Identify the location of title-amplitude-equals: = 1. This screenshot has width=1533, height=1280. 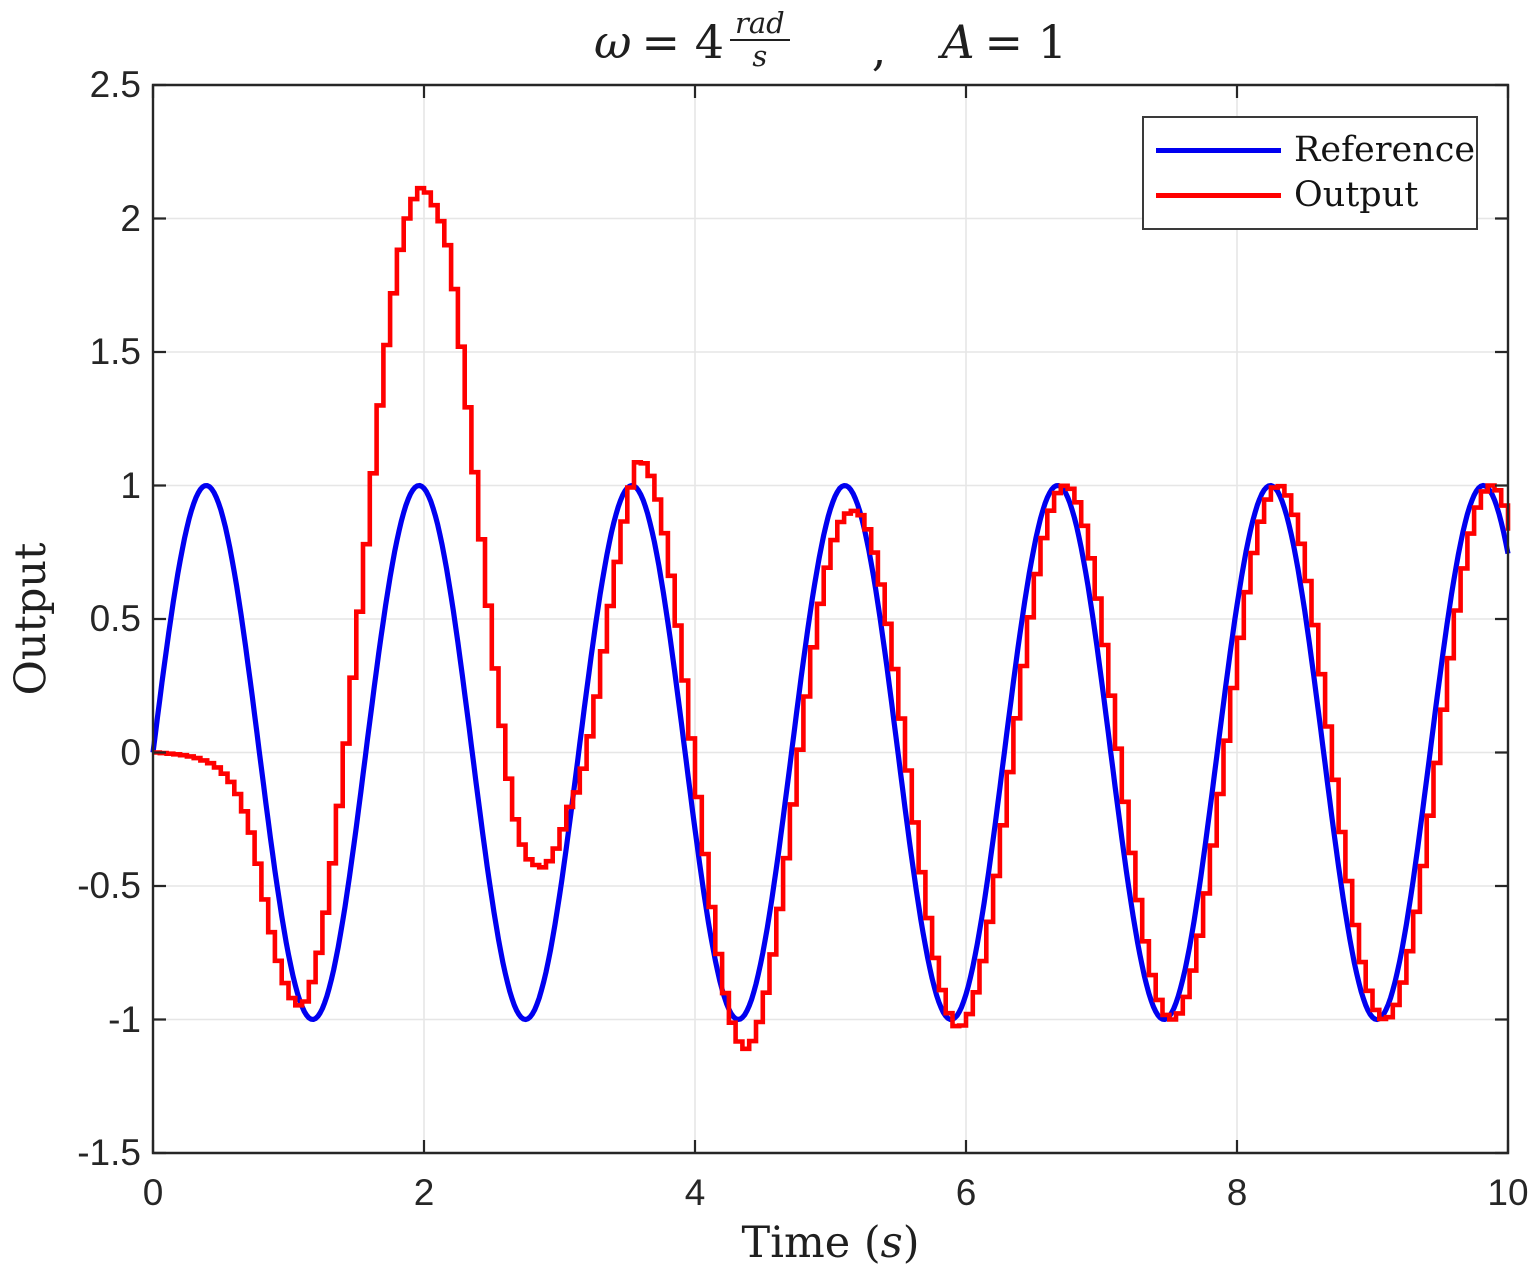
(1025, 42).